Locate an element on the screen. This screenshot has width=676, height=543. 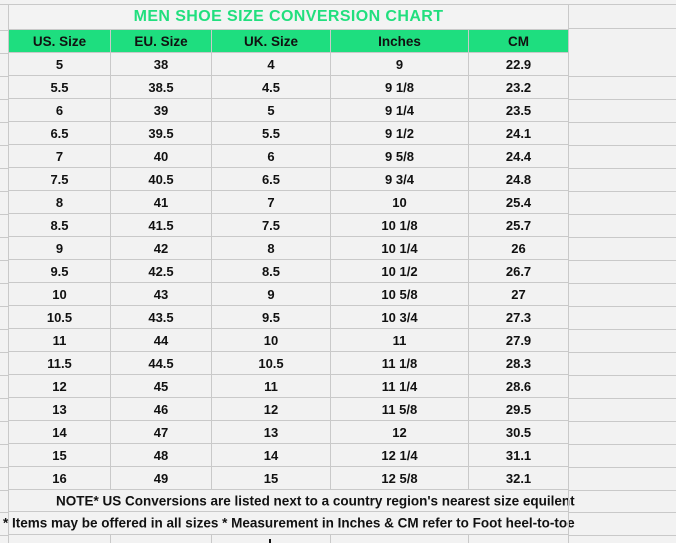
table-cell: 45 is located at coordinates (161, 386).